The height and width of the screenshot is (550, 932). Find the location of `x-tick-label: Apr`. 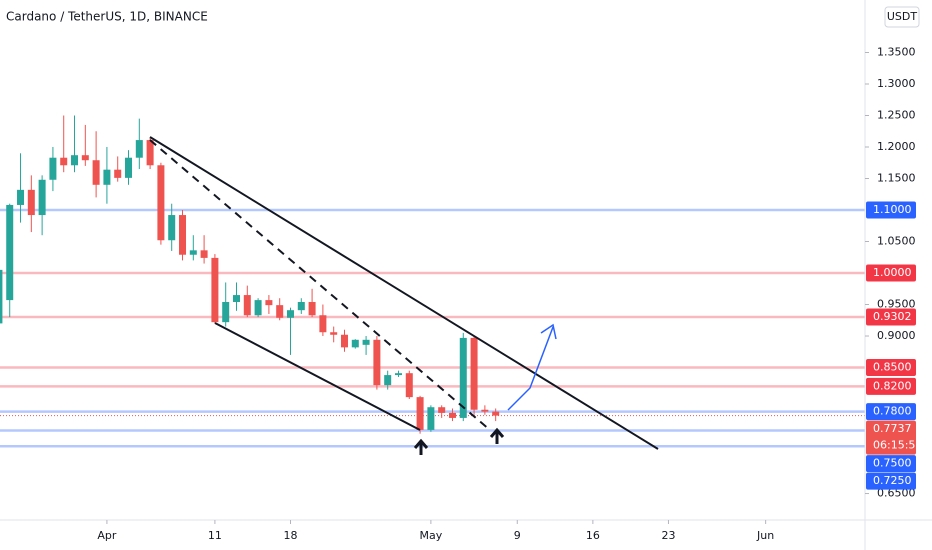

x-tick-label: Apr is located at coordinates (107, 535).